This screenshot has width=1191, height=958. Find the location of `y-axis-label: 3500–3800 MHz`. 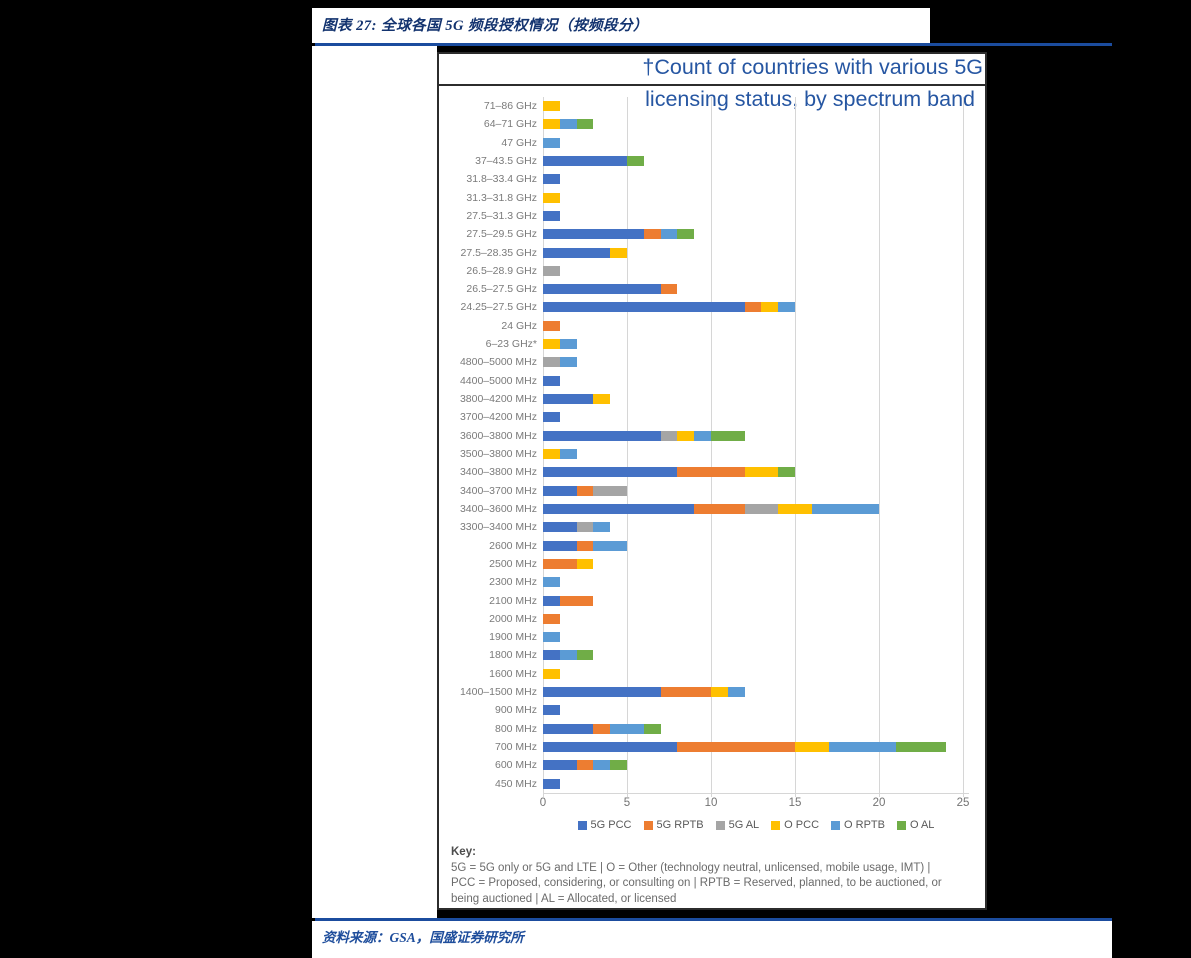

y-axis-label: 3500–3800 MHz is located at coordinates (498, 454).